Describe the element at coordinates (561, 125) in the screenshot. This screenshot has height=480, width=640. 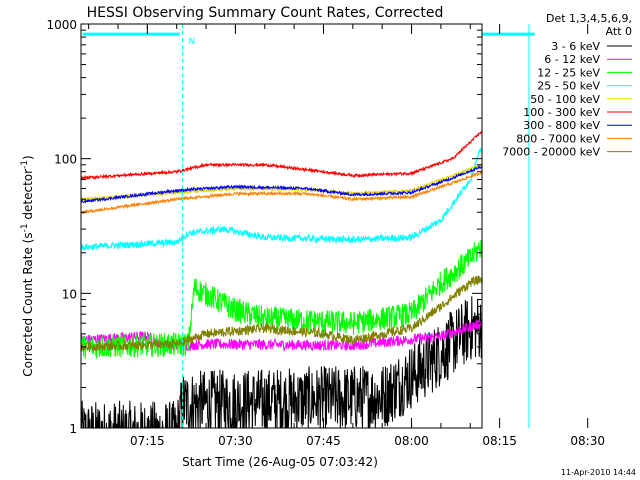
I see `legend-label: 300 - 800 keV` at that location.